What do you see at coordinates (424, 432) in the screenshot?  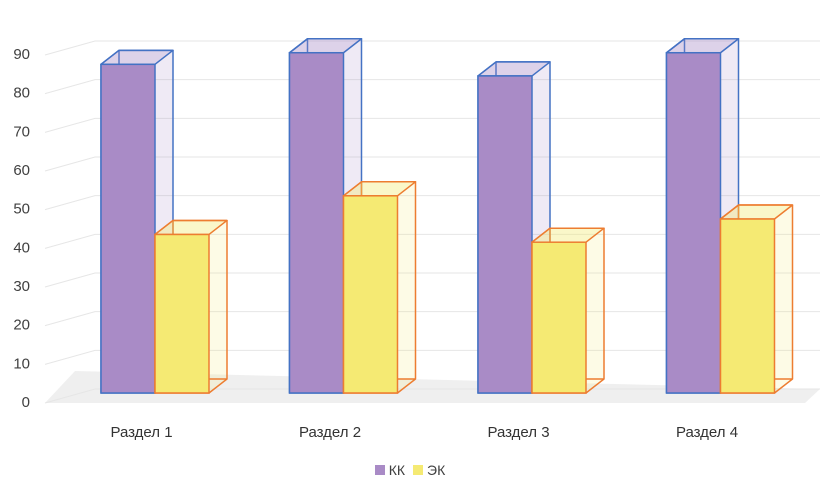 I see `x-axis-categories: Раздел 1 Раздел 2 Раздел 3 Раздел 4` at bounding box center [424, 432].